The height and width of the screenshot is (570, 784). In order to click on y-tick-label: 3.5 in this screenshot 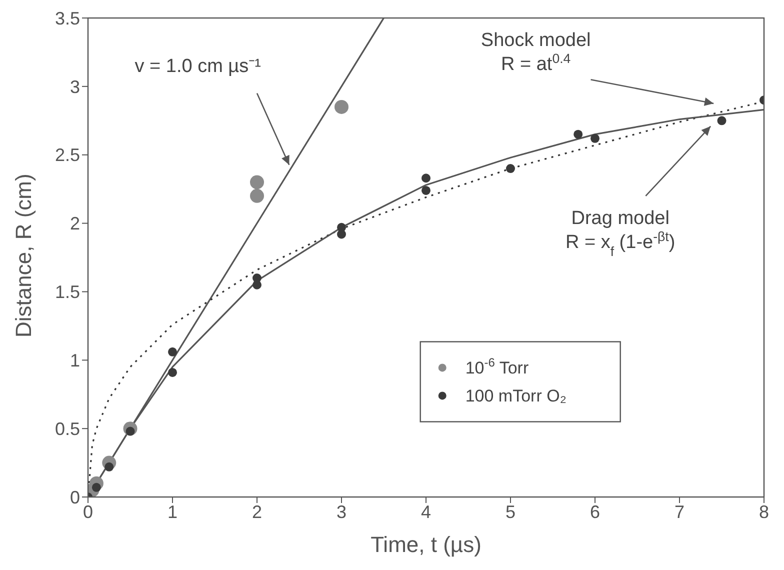, I will do `click(67, 18)`.